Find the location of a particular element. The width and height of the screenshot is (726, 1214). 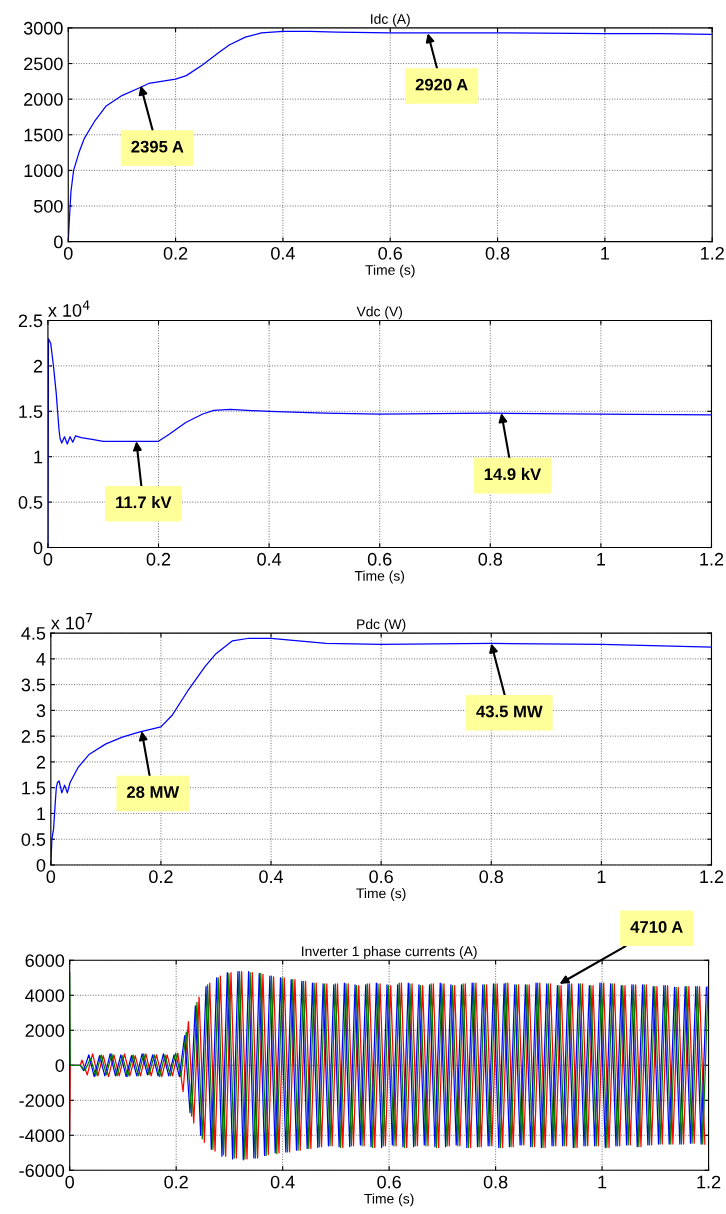

chart-title: Pdc (W) is located at coordinates (381, 625).